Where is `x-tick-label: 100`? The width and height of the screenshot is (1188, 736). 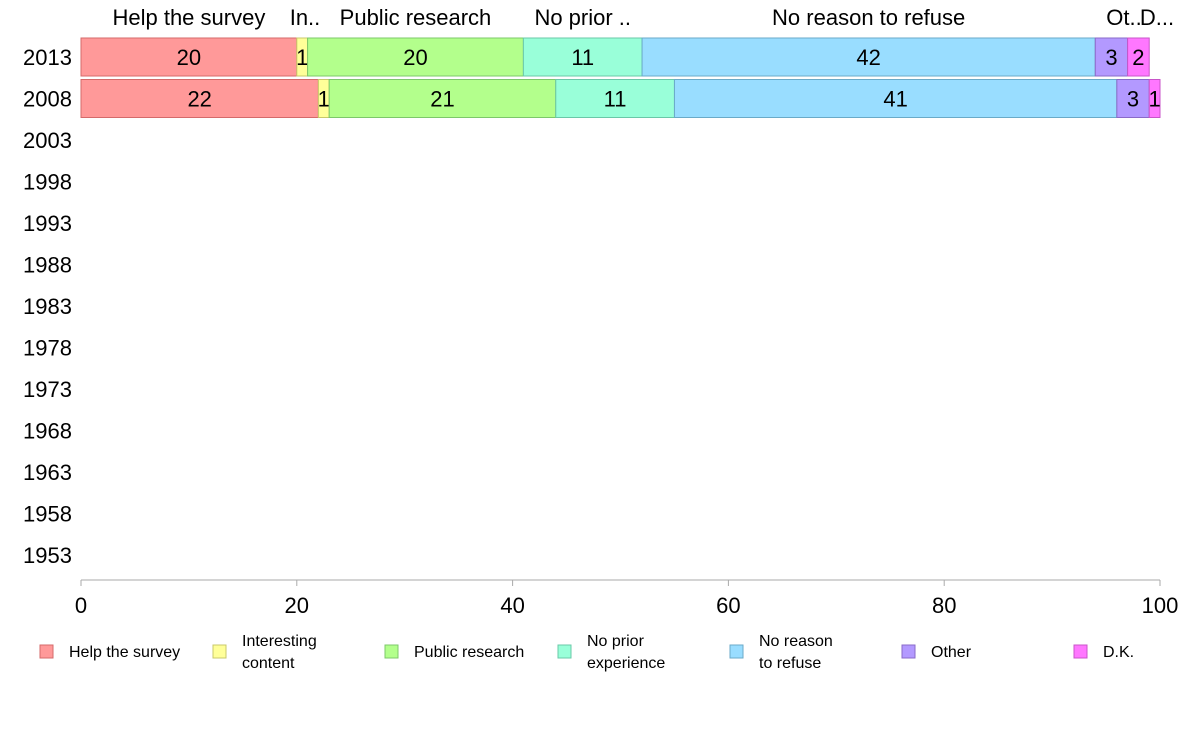 x-tick-label: 100 is located at coordinates (1160, 605).